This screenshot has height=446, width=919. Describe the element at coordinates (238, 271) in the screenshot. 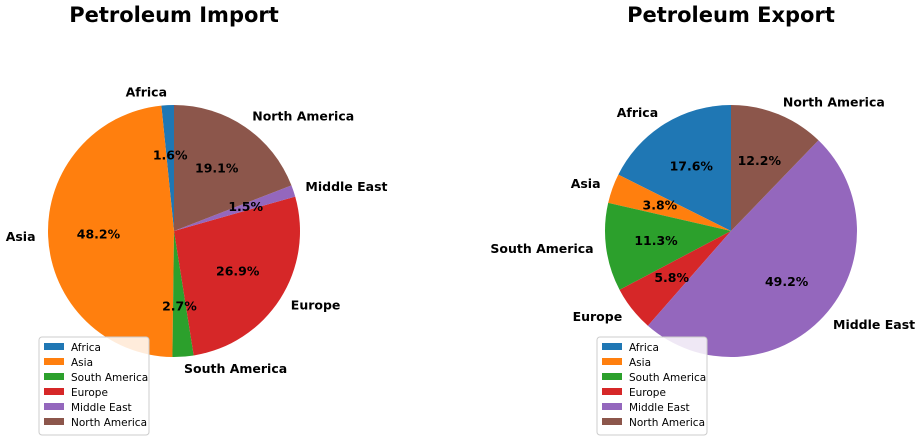

I see `slice-percent-label: 26.9%` at that location.